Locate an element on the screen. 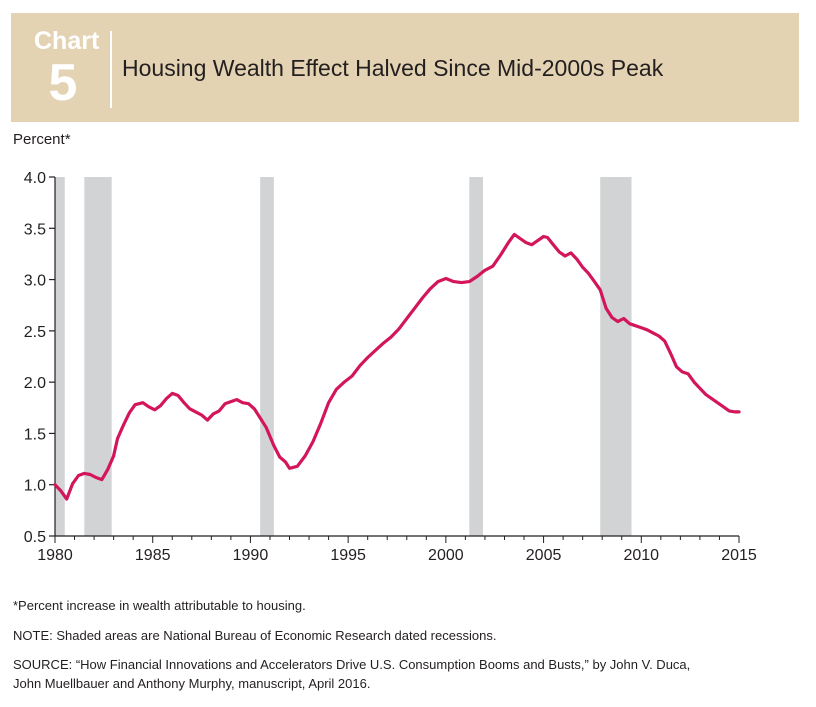 This screenshot has width=816, height=707. y-tick-label: 1.0 is located at coordinates (35, 486).